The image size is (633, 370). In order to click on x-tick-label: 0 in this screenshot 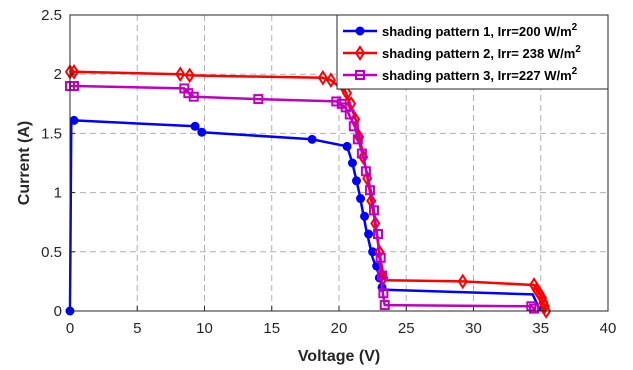, I will do `click(70, 328)`.